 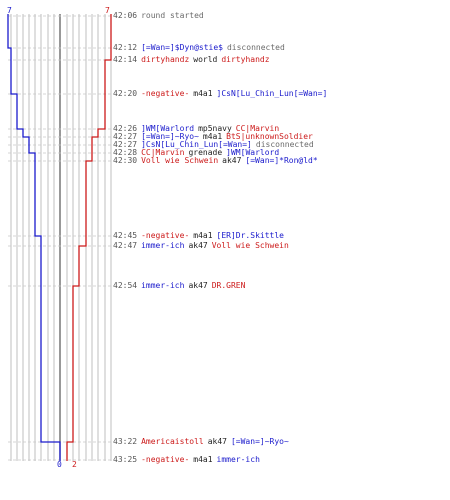 What do you see at coordinates (172, 15) in the screenshot?
I see `event-status: round started` at bounding box center [172, 15].